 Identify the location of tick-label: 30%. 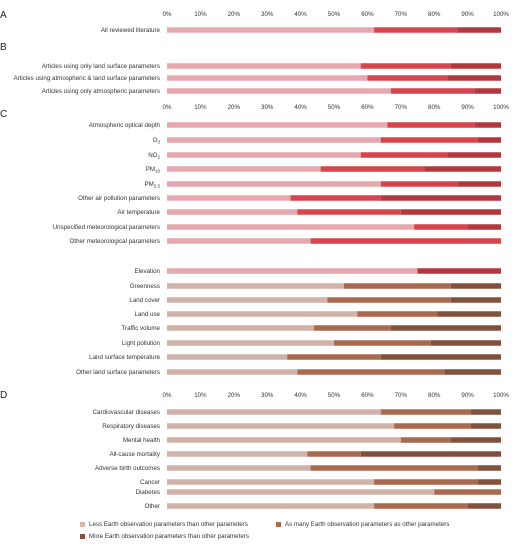
(267, 107).